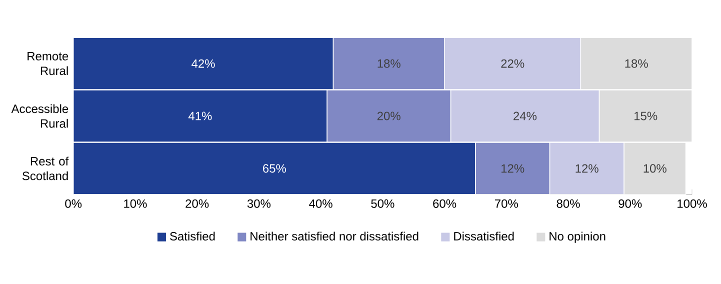 This screenshot has height=284, width=721. What do you see at coordinates (525, 116) in the screenshot?
I see `data-label: 24%` at bounding box center [525, 116].